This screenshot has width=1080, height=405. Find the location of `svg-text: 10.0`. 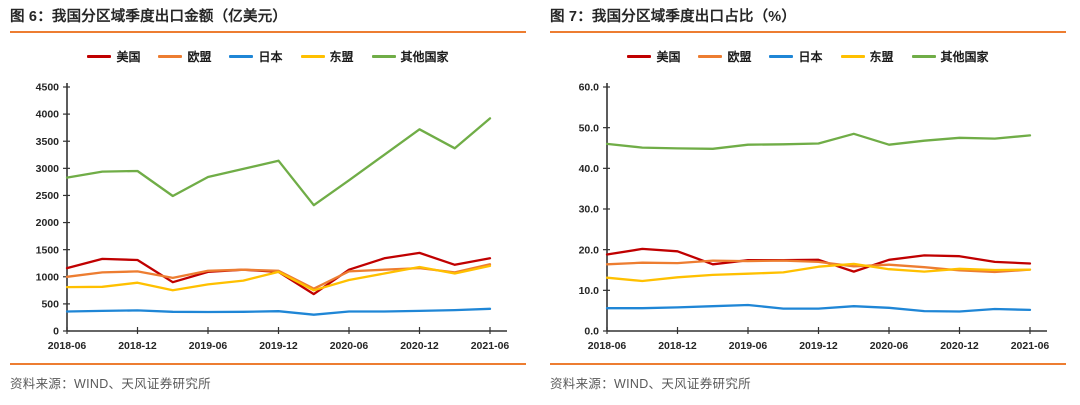

svg-text: 10.0 is located at coordinates (589, 291).